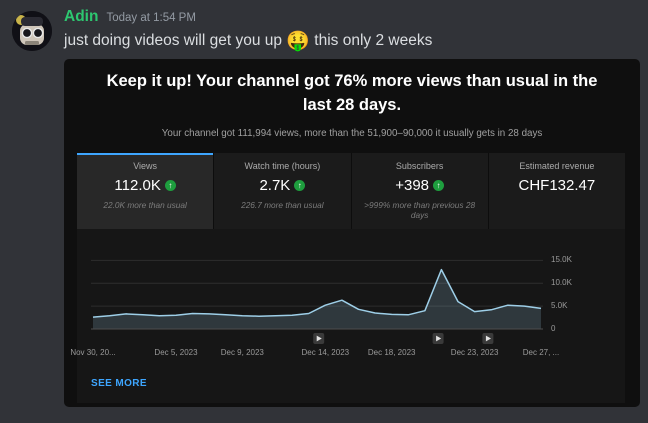 The height and width of the screenshot is (423, 648). Describe the element at coordinates (420, 209) in the screenshot. I see `tab-subscribers-note: >999% more than previous 28 days` at that location.